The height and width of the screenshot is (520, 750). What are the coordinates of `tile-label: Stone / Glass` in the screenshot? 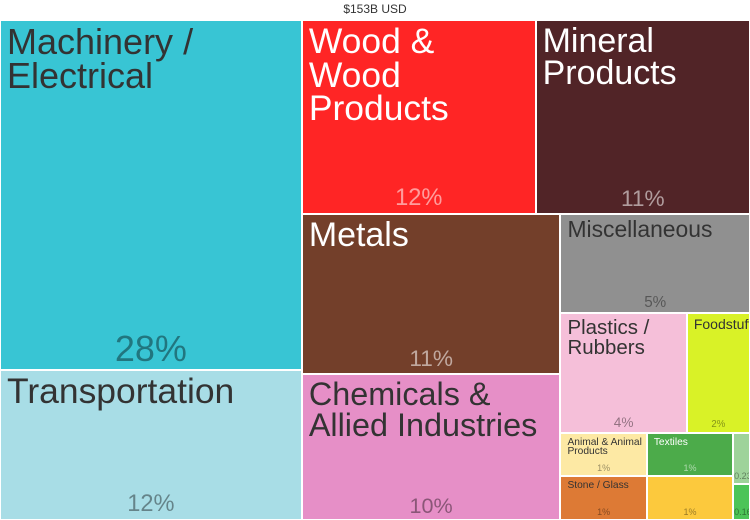 It's located at (598, 486).